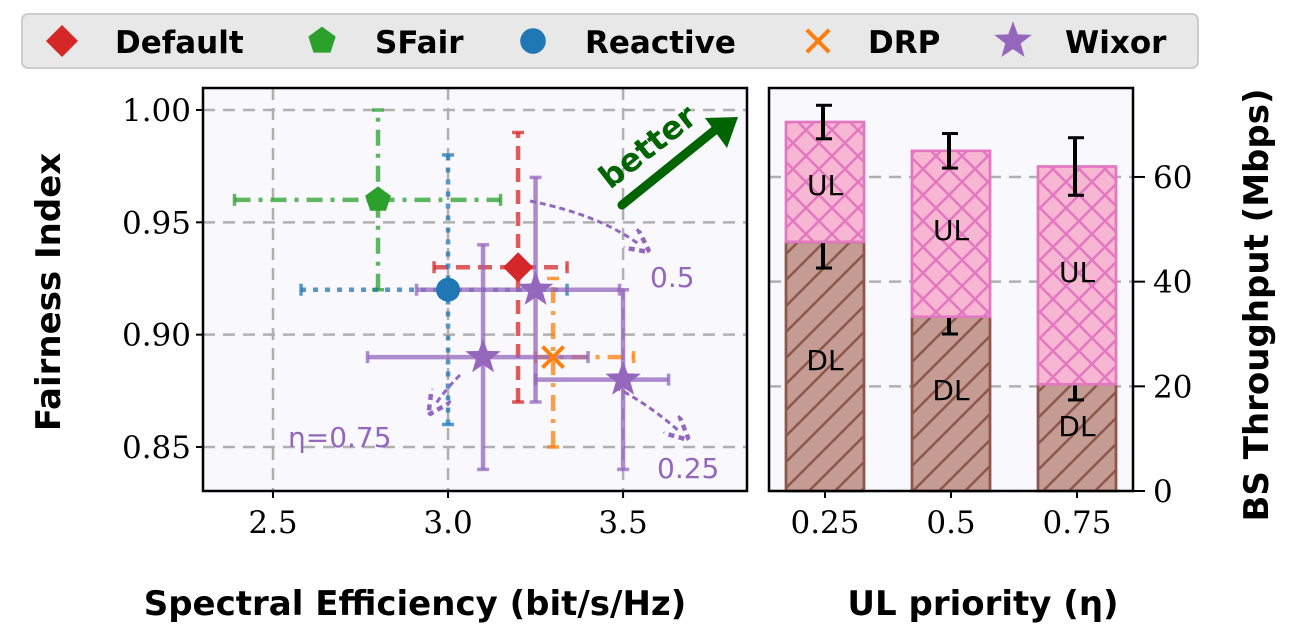 The height and width of the screenshot is (644, 1294). Describe the element at coordinates (272, 523) in the screenshot. I see `x-tick-label: 2.5` at that location.